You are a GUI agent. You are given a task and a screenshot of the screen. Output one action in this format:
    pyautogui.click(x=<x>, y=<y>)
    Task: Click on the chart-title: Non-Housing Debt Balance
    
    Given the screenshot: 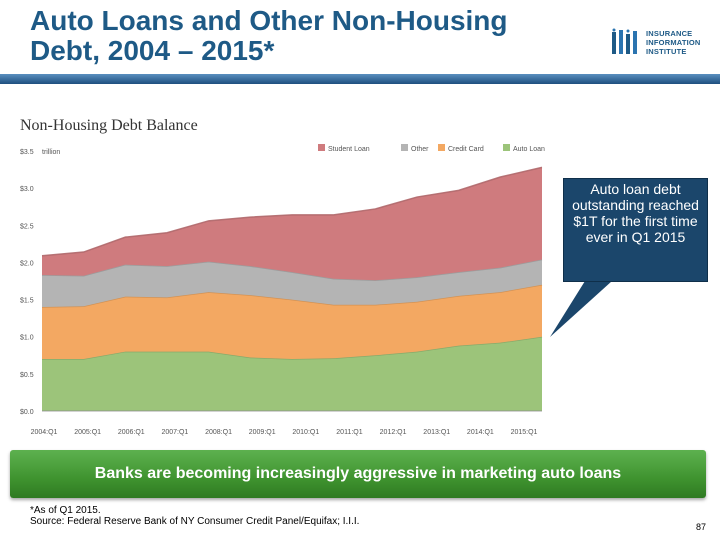 What is the action you would take?
    pyautogui.click(x=109, y=125)
    